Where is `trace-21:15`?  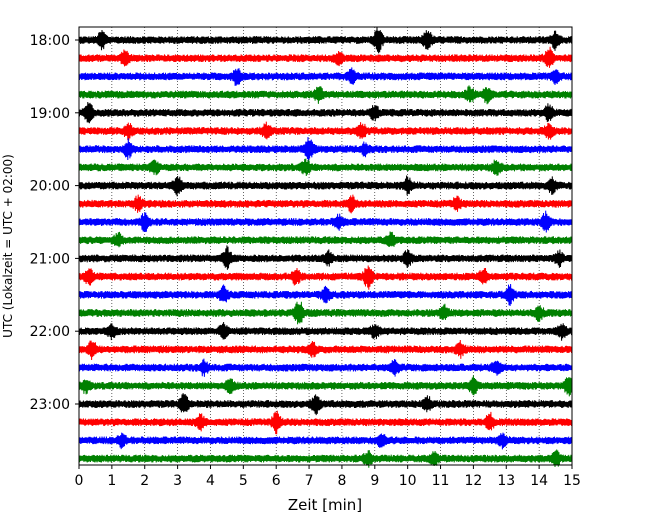
trace-21:15 is located at coordinates (325, 277).